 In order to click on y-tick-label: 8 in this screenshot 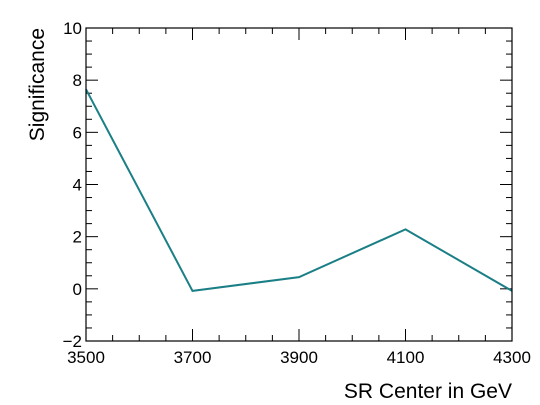, I will do `click(77, 80)`.